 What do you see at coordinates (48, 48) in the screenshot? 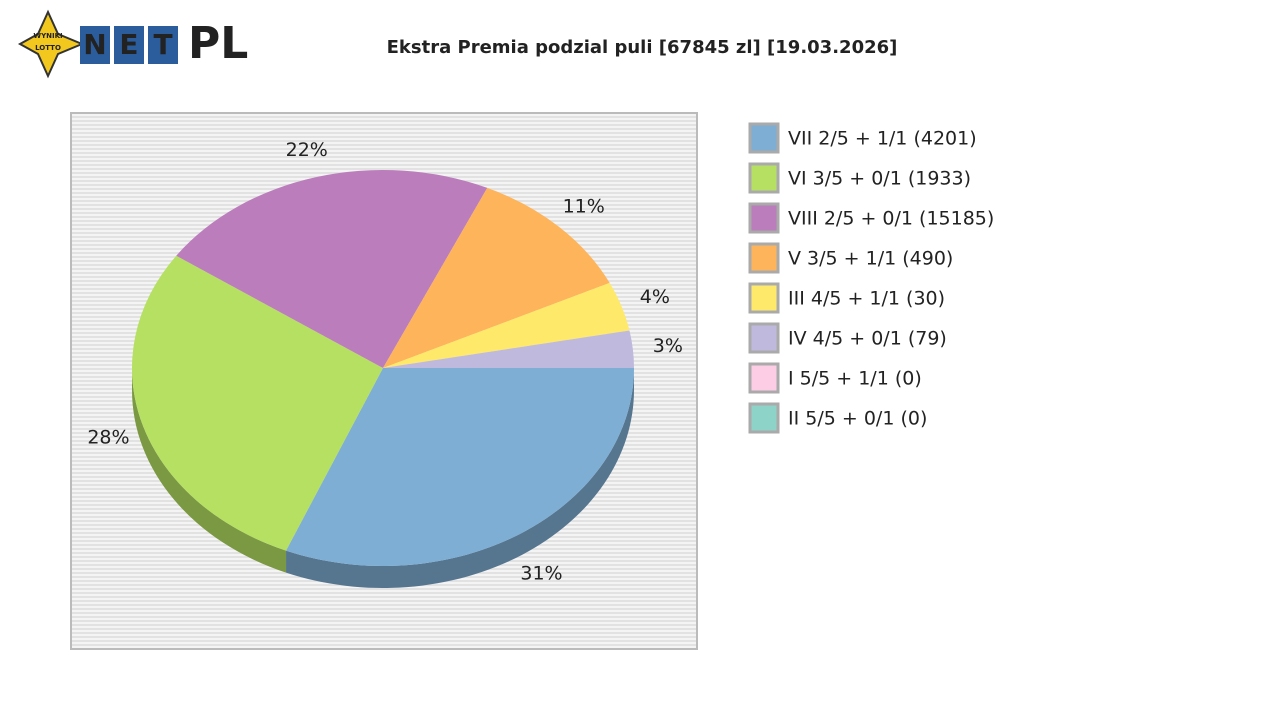
I see `logo-badge: LOTTO` at bounding box center [48, 48].